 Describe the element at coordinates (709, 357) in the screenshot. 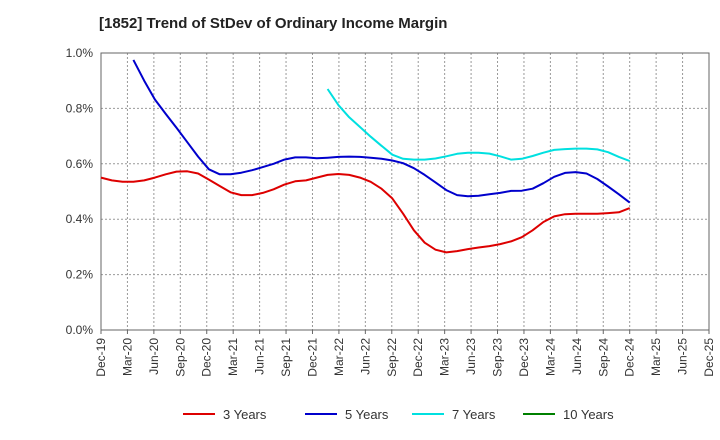

I see `x-tick-label: Dec-25` at that location.